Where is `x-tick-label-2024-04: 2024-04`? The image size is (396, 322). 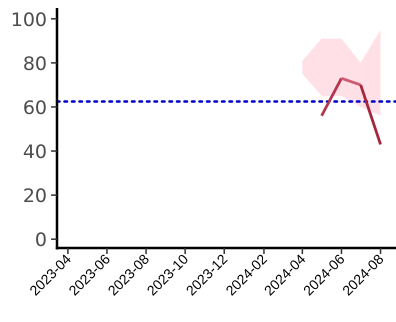
x-tick-label-2024-04: 2024-04 is located at coordinates (285, 275).